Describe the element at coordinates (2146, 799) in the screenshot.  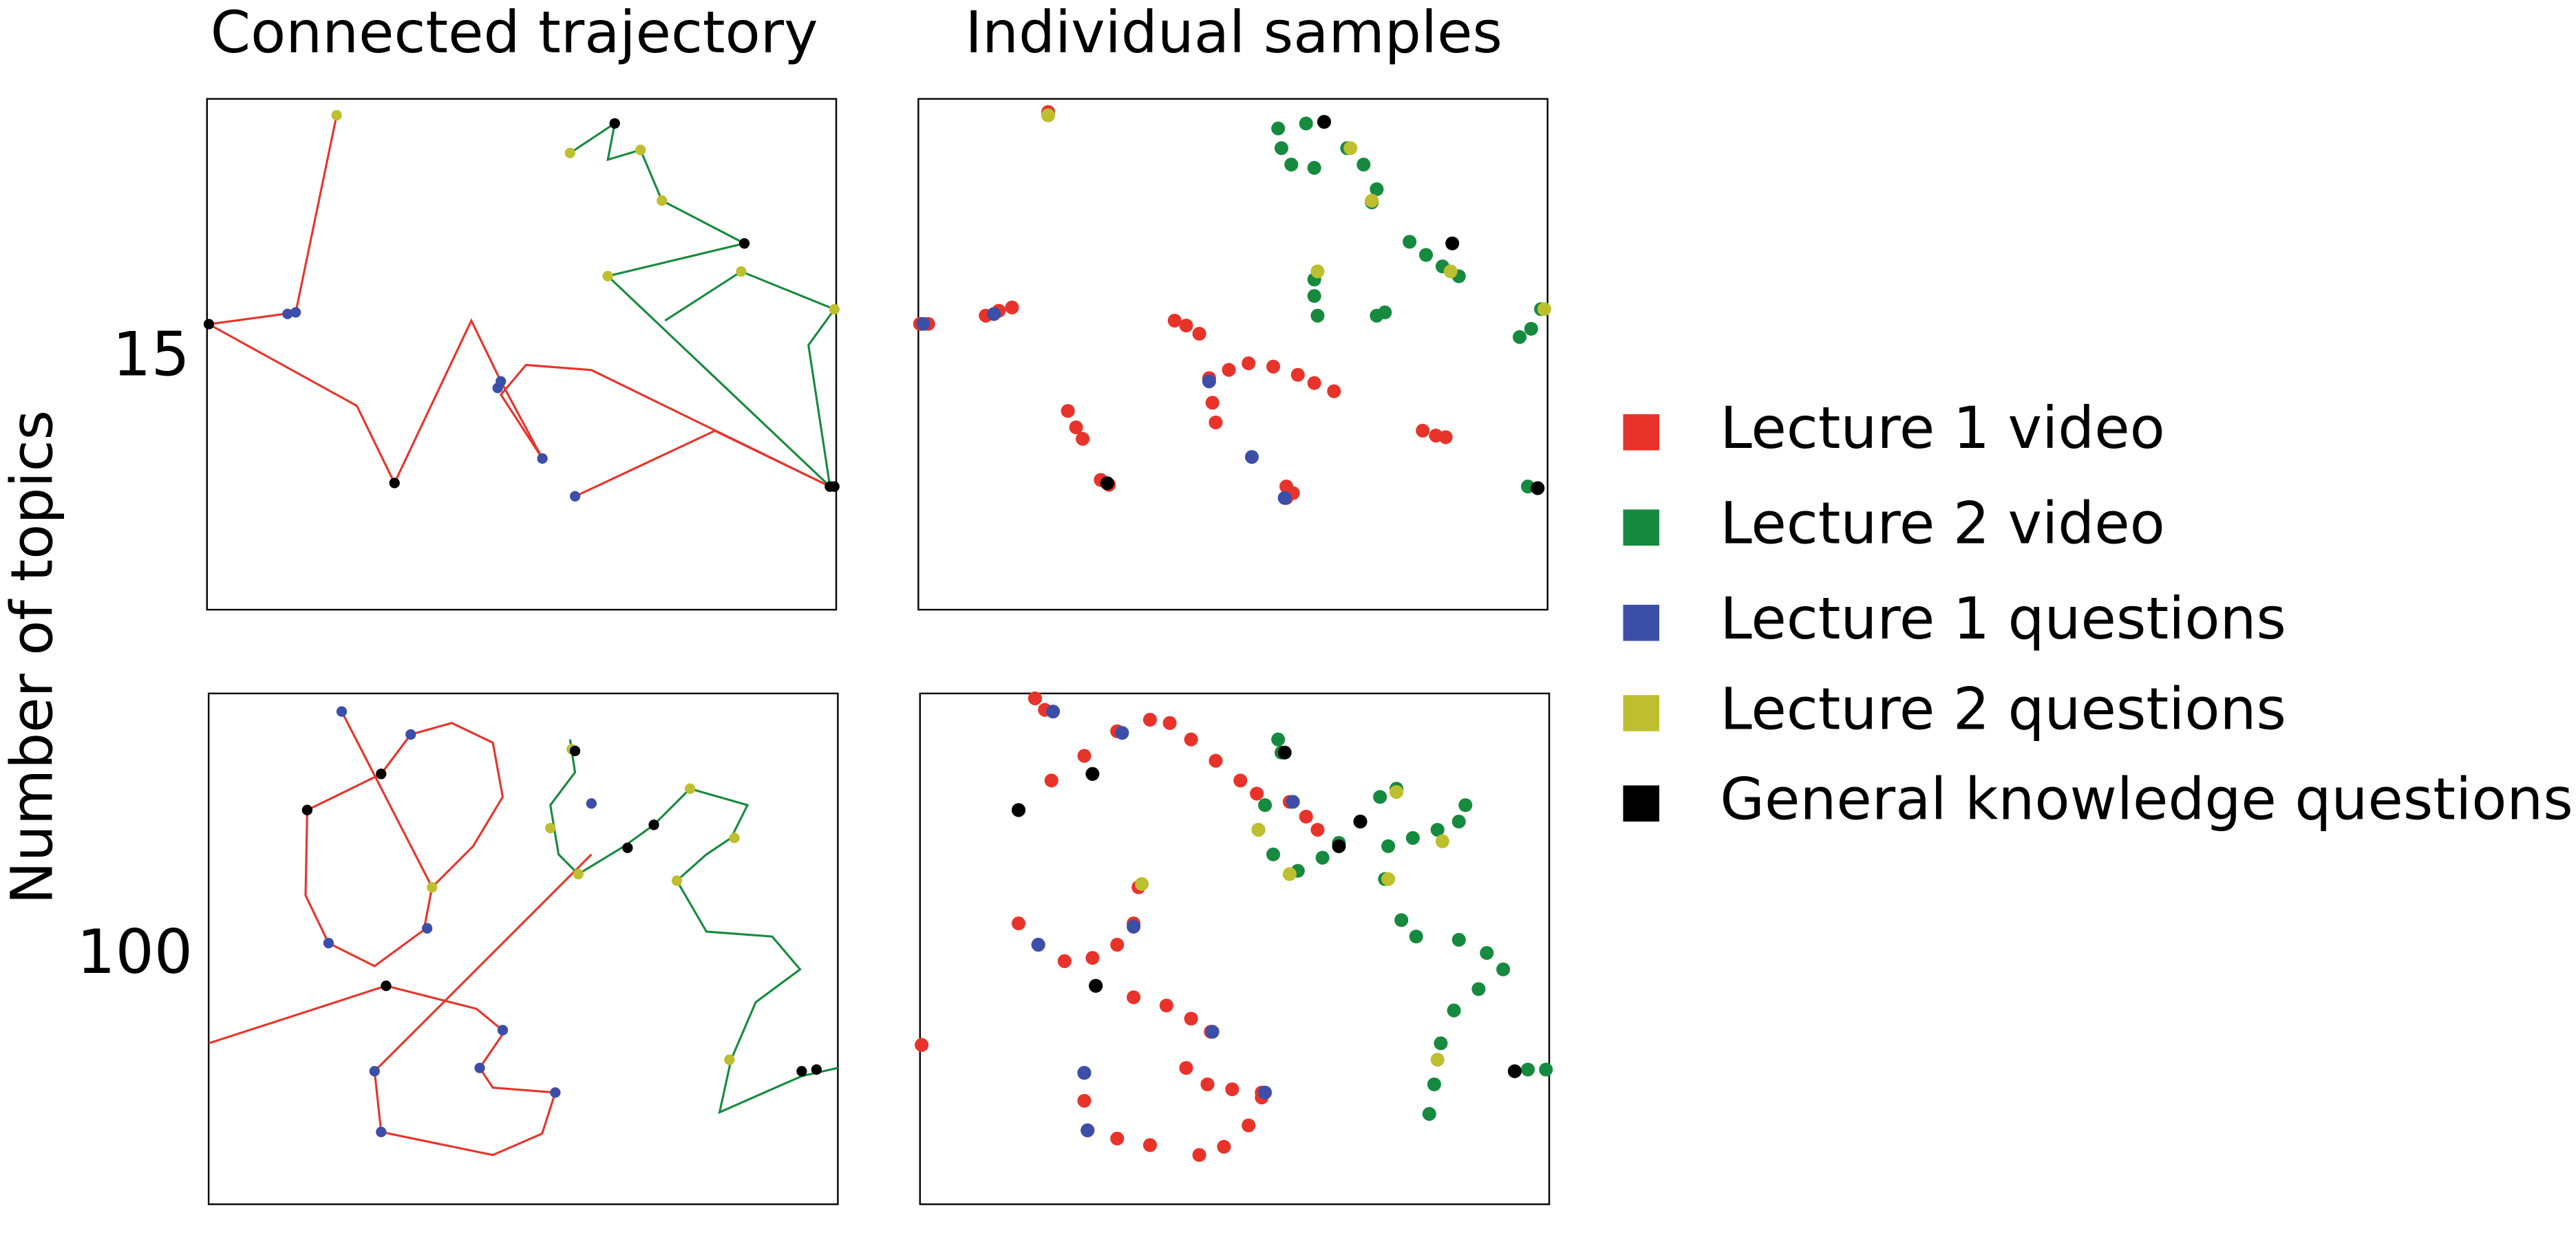
I see `legend-label: General knowledge questions` at that location.